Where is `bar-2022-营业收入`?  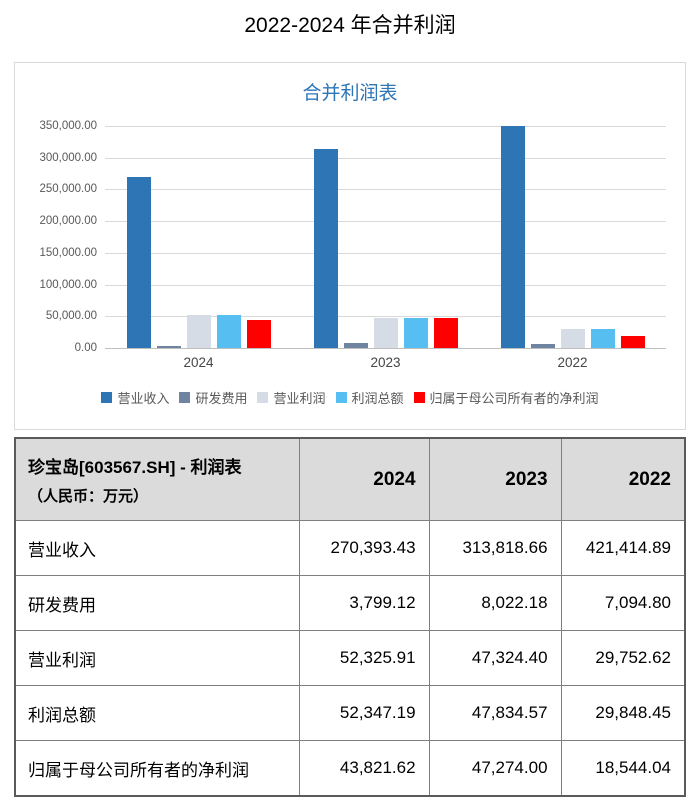 bar-2022-营业收入 is located at coordinates (512, 237).